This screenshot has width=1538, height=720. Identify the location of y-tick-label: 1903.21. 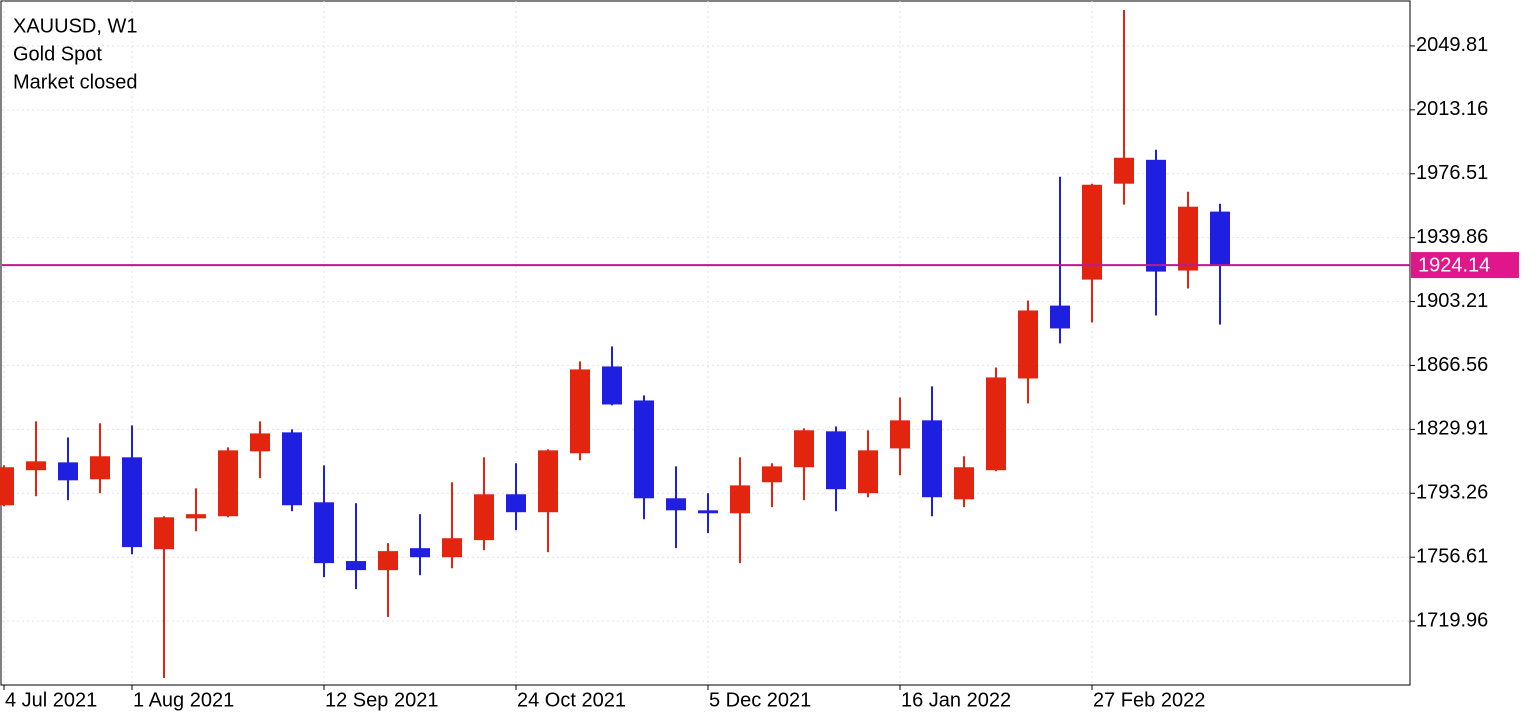
(1452, 301).